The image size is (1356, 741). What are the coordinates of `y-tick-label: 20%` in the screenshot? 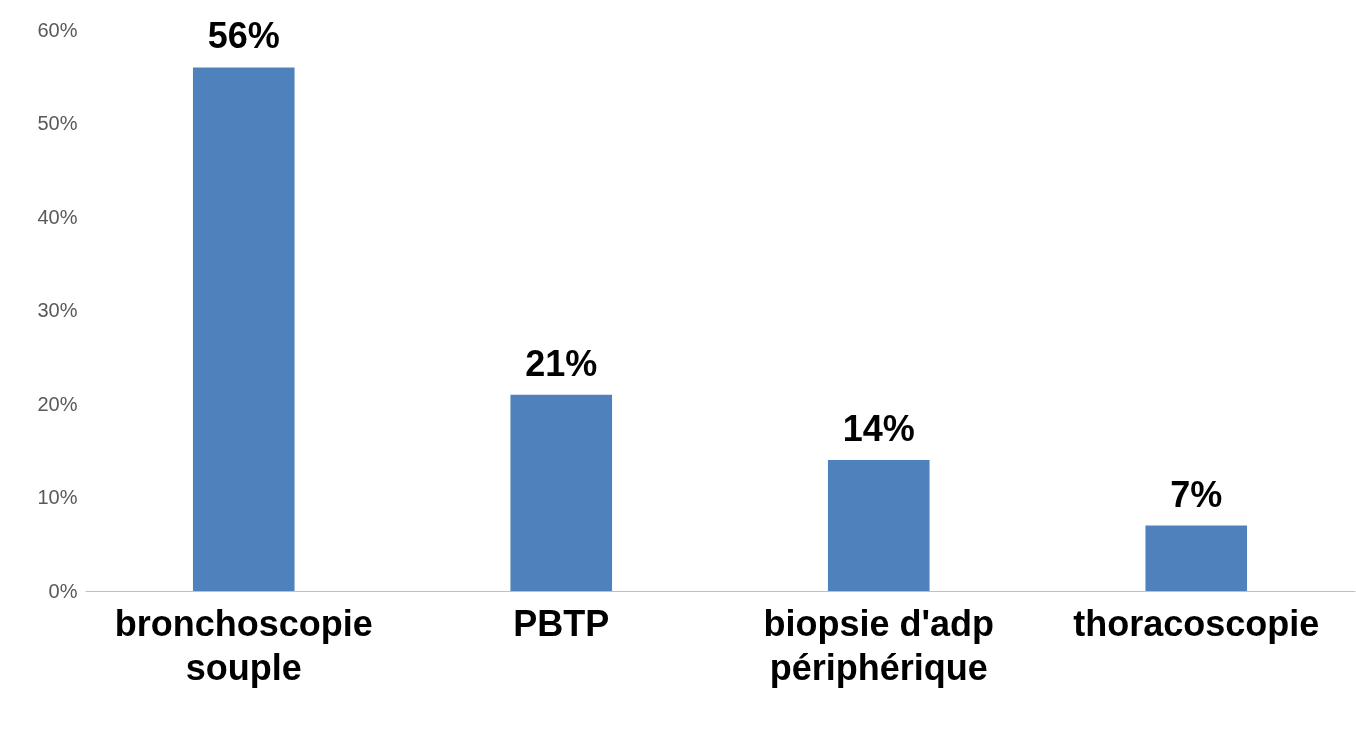 It's located at (57, 403).